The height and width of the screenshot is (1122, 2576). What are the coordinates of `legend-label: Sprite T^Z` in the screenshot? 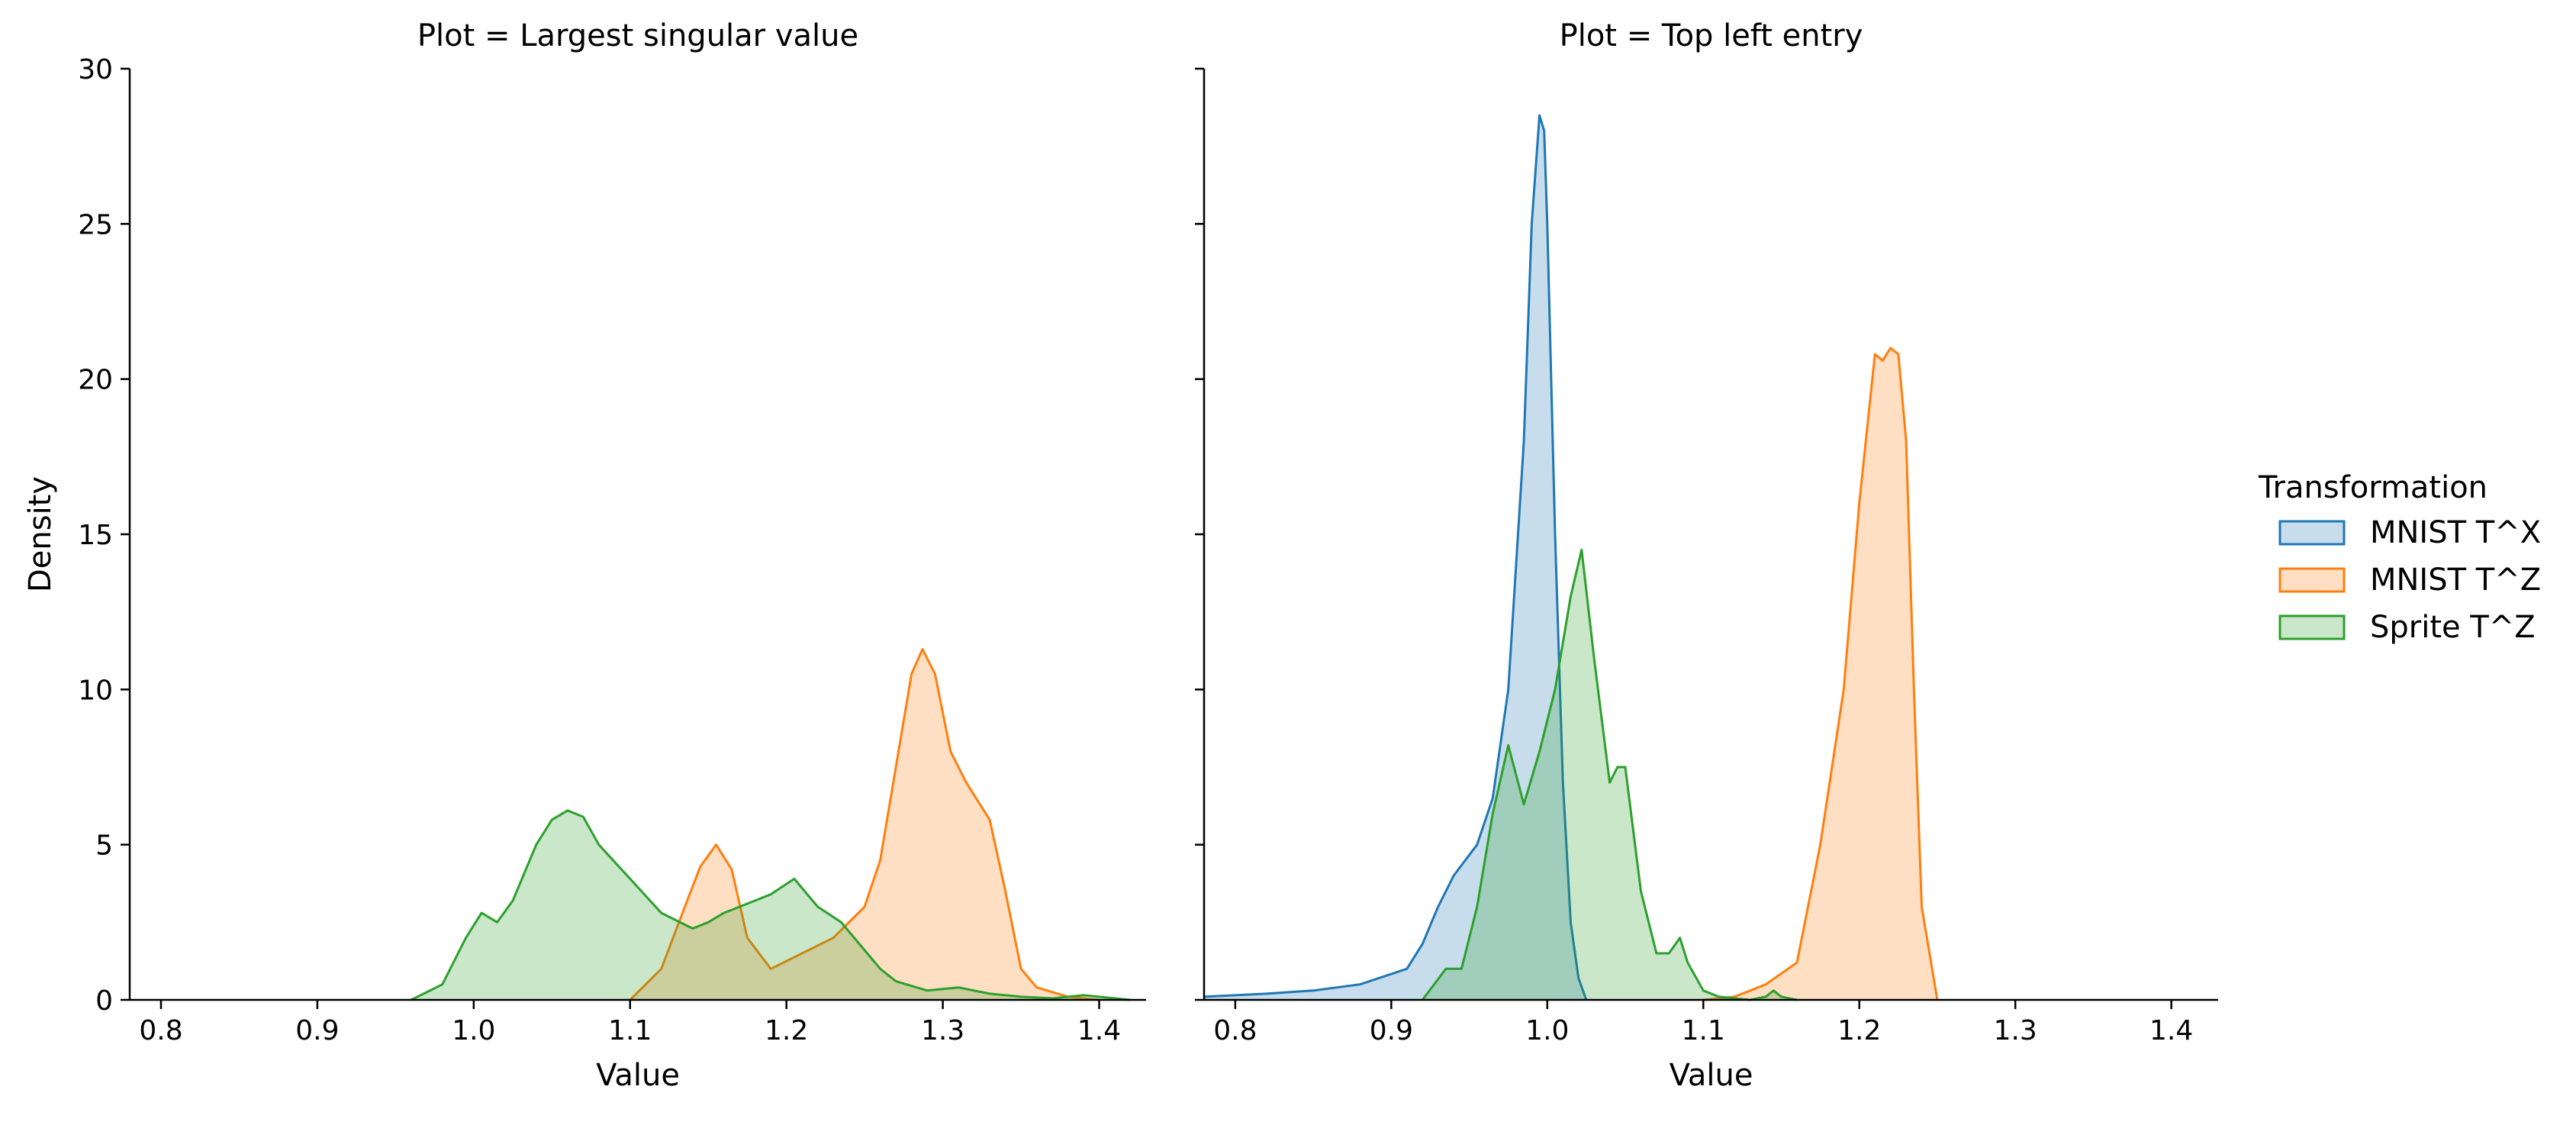 It's located at (2453, 627).